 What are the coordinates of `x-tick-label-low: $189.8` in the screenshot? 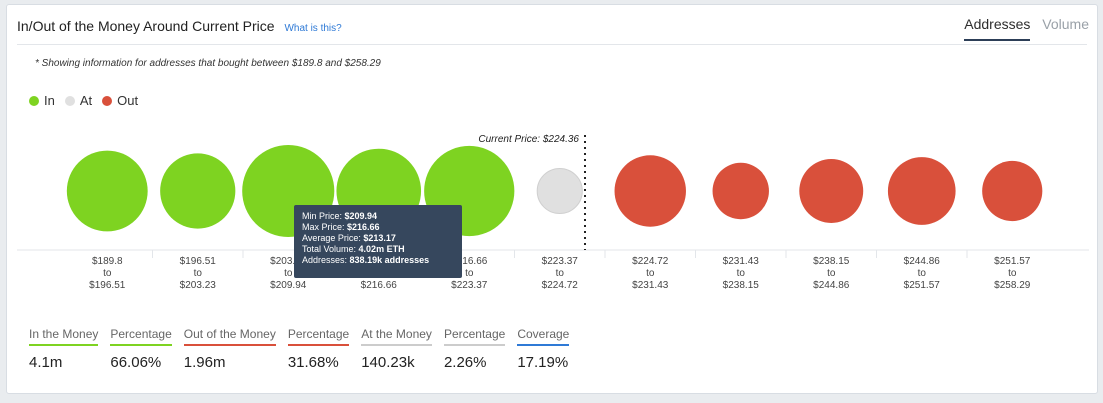 It's located at (107, 261).